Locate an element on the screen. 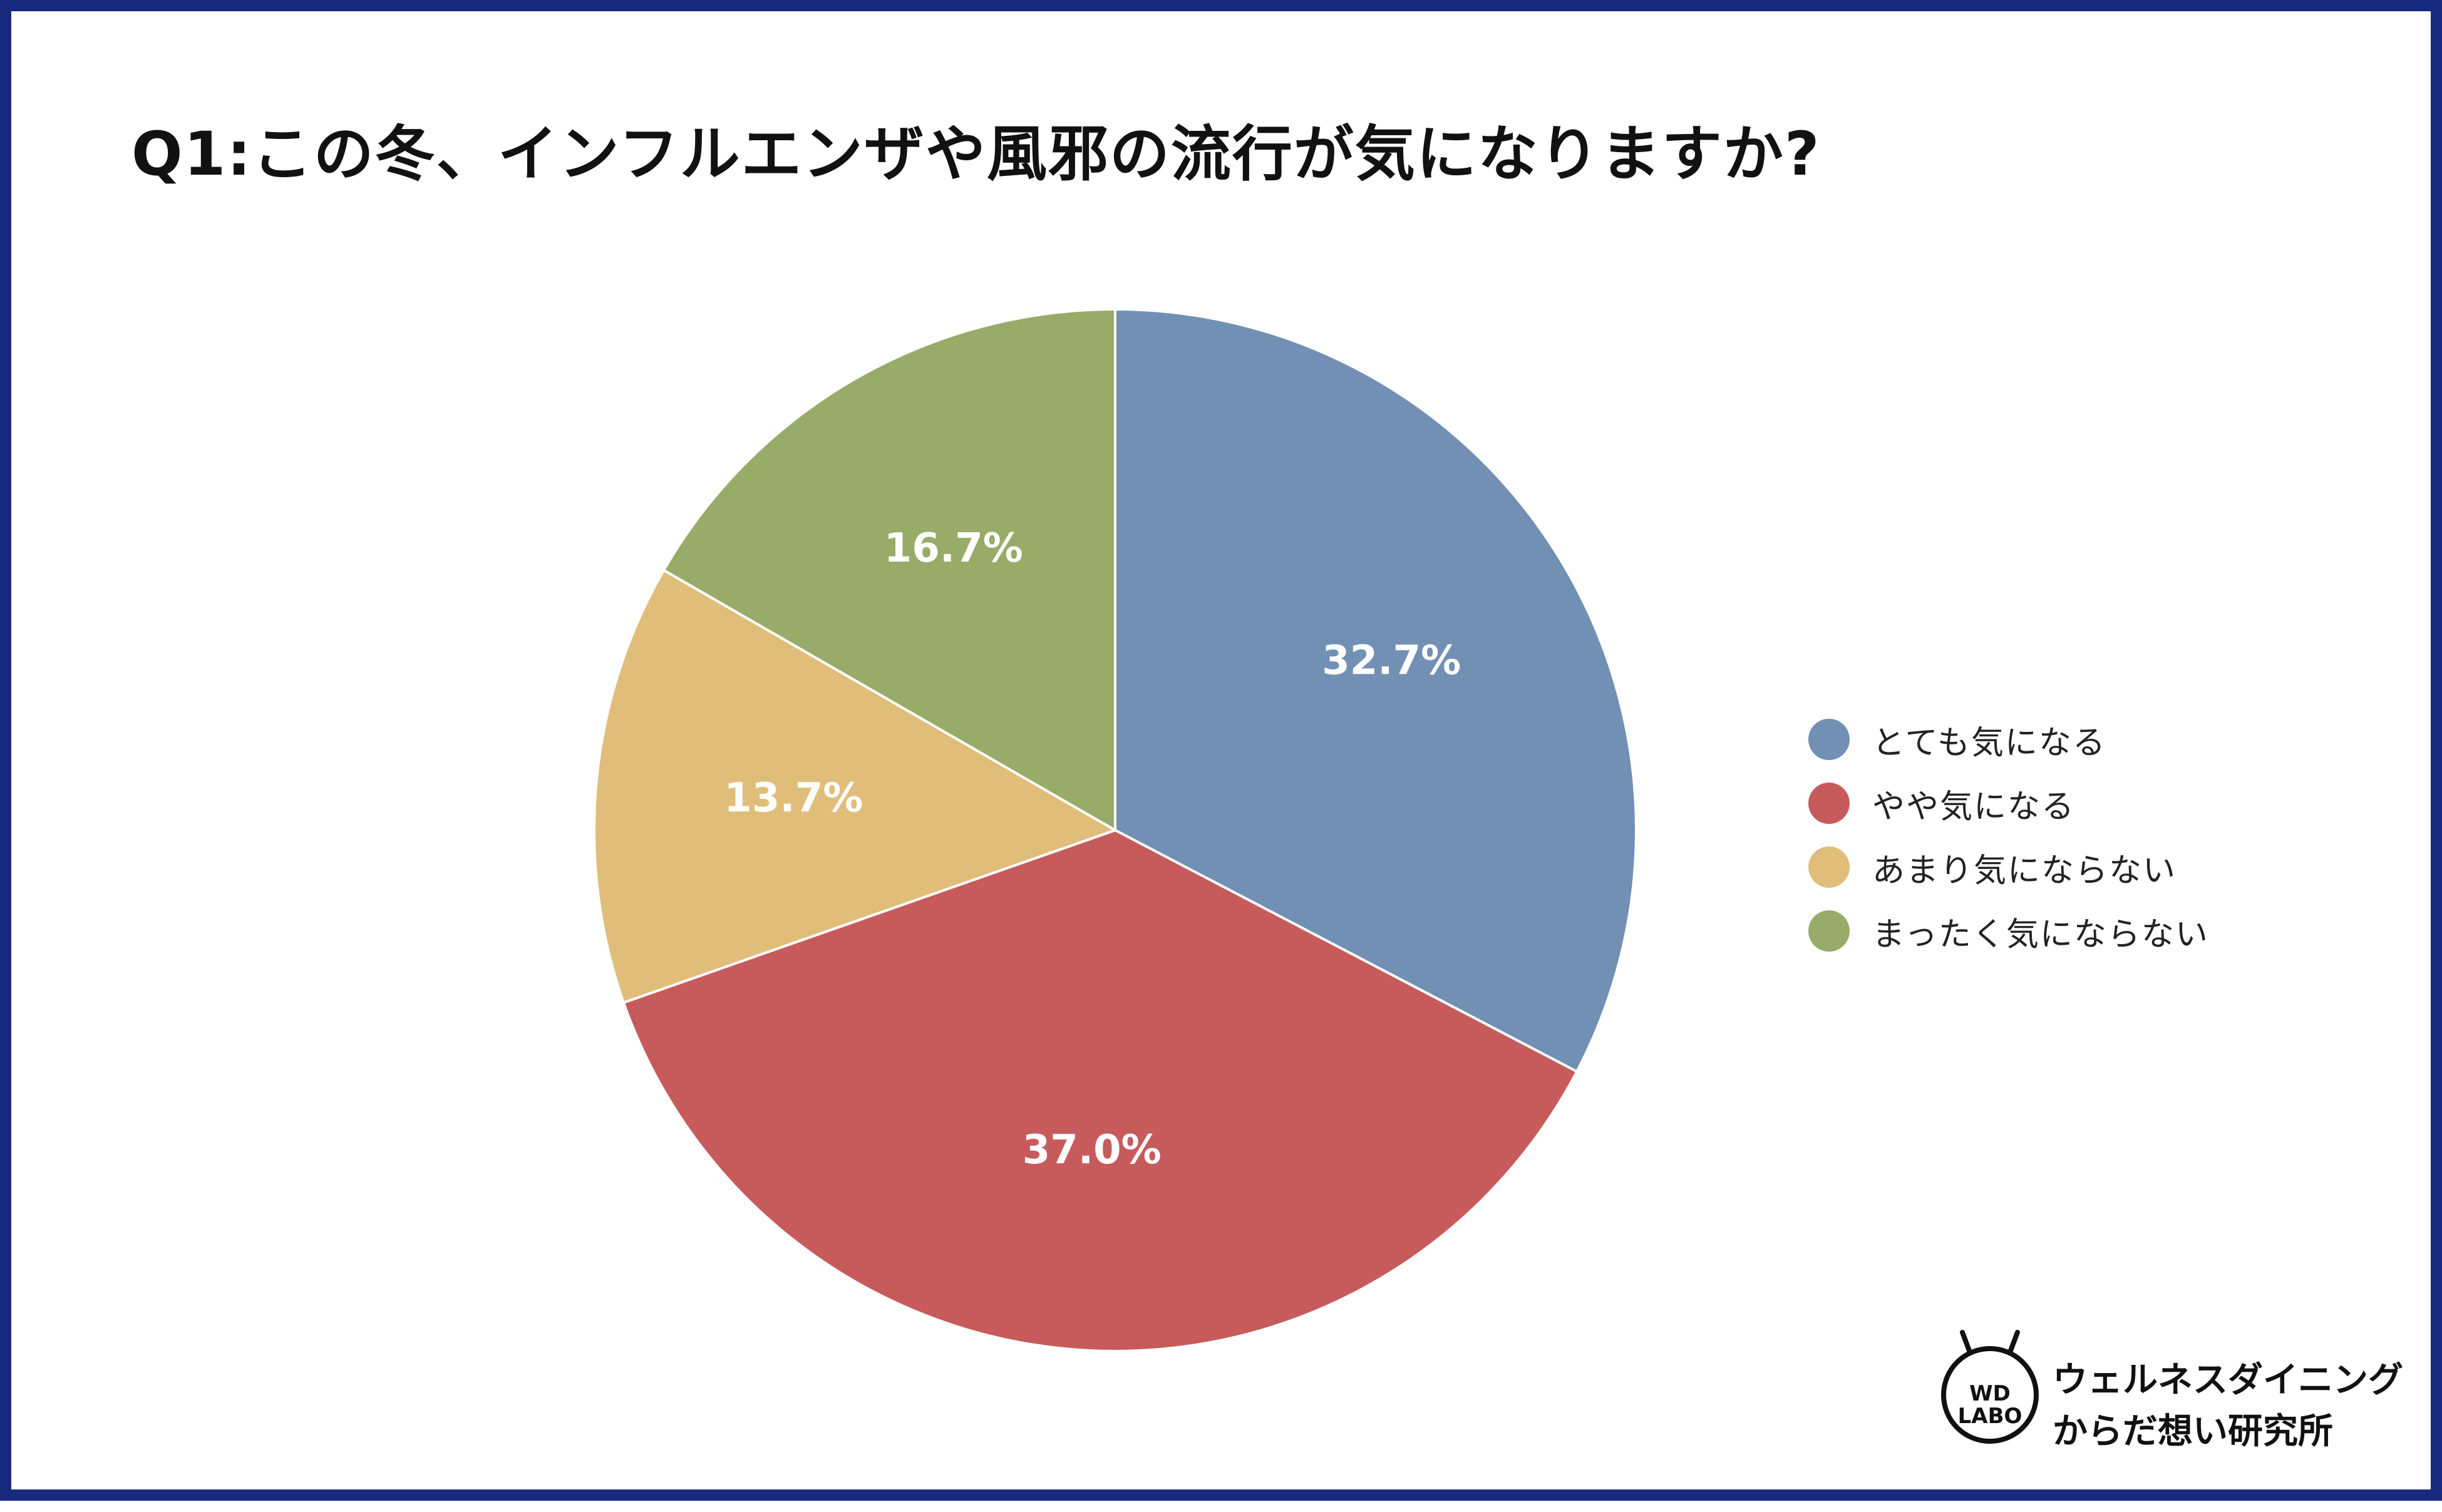 This screenshot has height=1512, width=2442. pie-slice-label-2: 37.0% is located at coordinates (1092, 1150).